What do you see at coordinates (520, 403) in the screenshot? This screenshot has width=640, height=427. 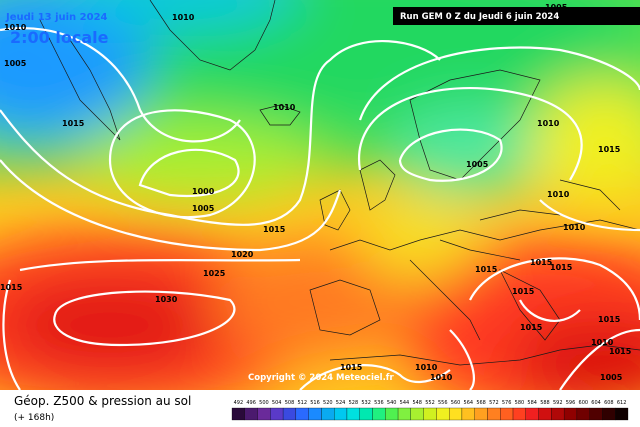 I see `colorbar-label: 580` at bounding box center [520, 403].